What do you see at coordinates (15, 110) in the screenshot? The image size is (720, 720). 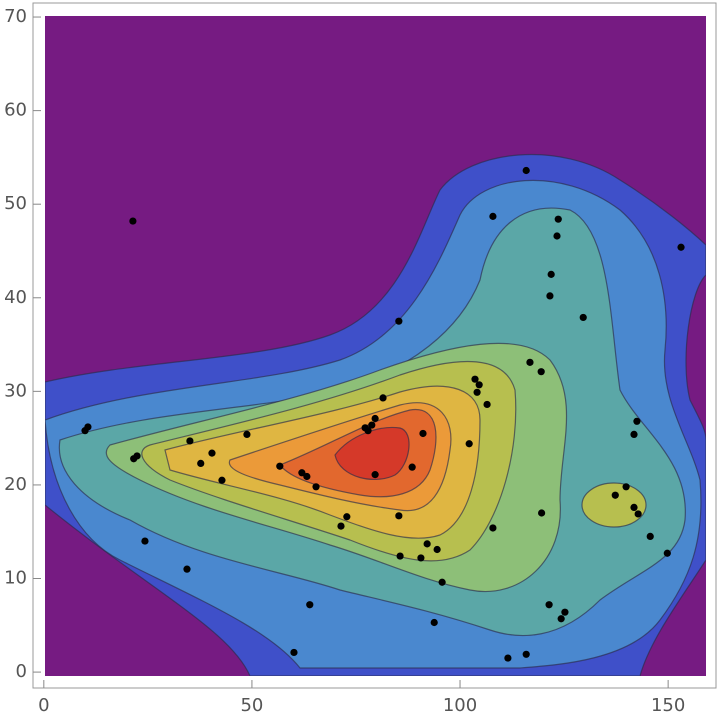 I see `y-tick-label: 60` at bounding box center [15, 110].